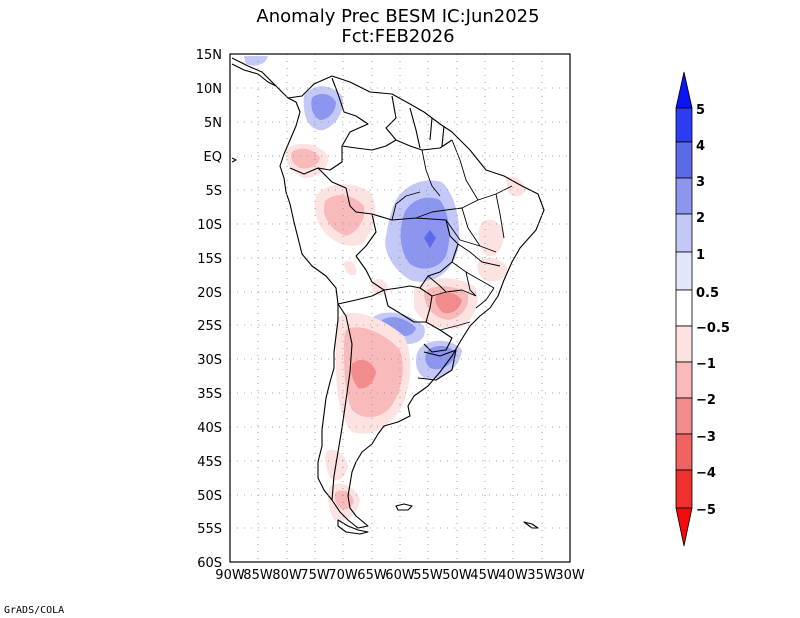 This screenshot has width=800, height=618. What do you see at coordinates (209, 55) in the screenshot?
I see `lat-label: 15N` at bounding box center [209, 55].